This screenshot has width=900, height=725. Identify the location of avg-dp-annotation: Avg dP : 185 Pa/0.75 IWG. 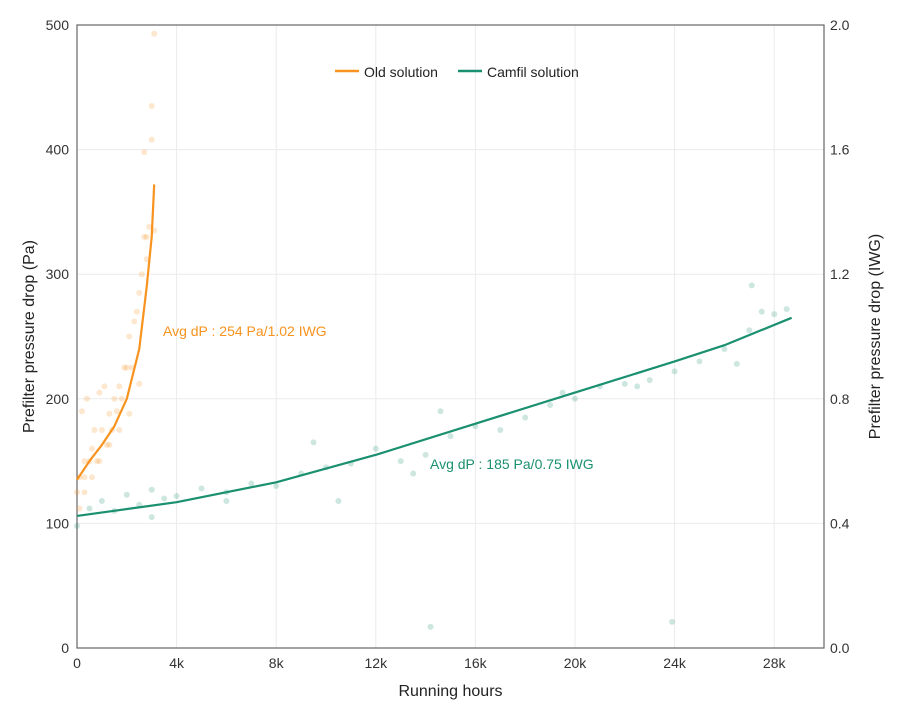
(512, 464).